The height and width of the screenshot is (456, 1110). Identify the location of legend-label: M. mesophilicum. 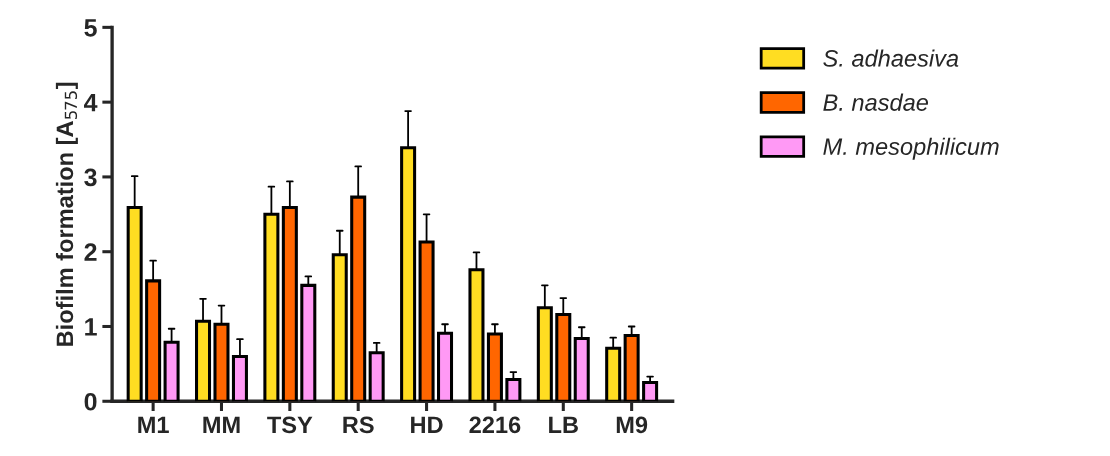
(911, 148).